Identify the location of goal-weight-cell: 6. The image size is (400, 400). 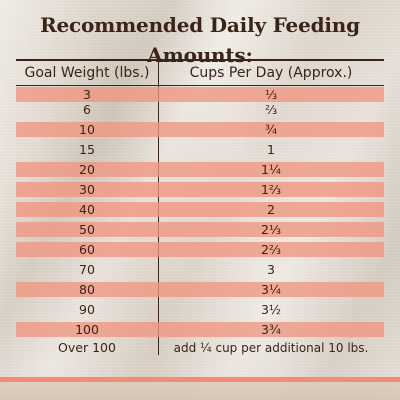
(87, 109).